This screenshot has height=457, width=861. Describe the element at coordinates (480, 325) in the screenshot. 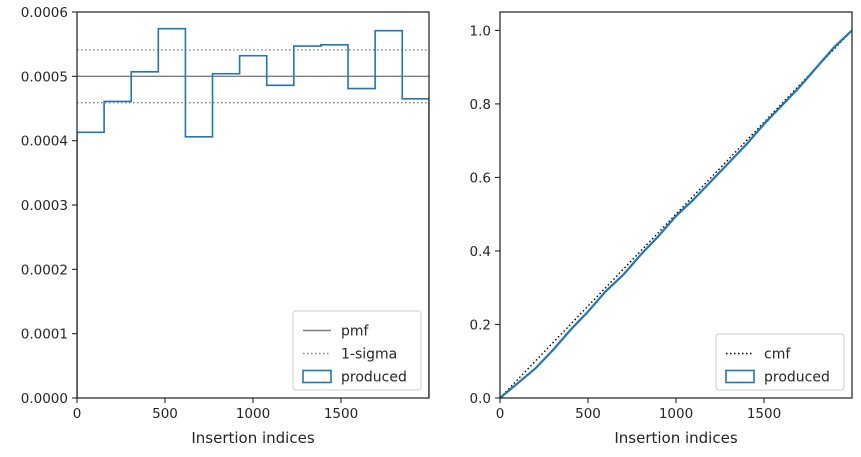

I see `right-chart-y-tick-label: 0.2` at that location.